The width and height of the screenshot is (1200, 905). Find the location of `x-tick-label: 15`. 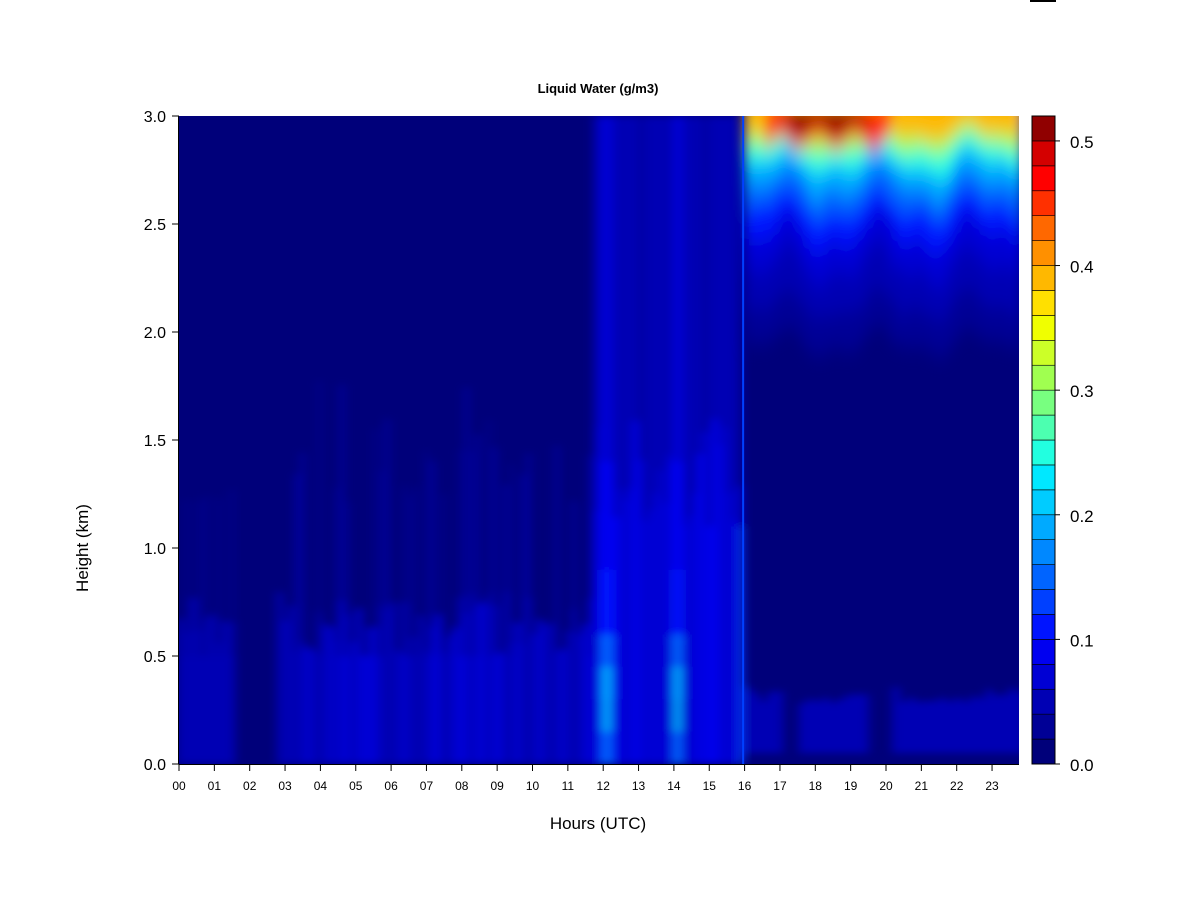

x-tick-label: 15 is located at coordinates (710, 786).